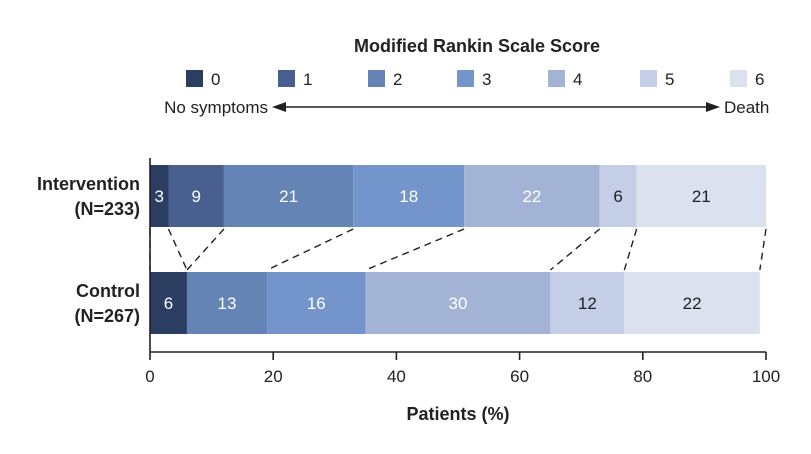 The width and height of the screenshot is (811, 454). What do you see at coordinates (216, 107) in the screenshot?
I see `scale-anchor-low: No symptoms` at bounding box center [216, 107].